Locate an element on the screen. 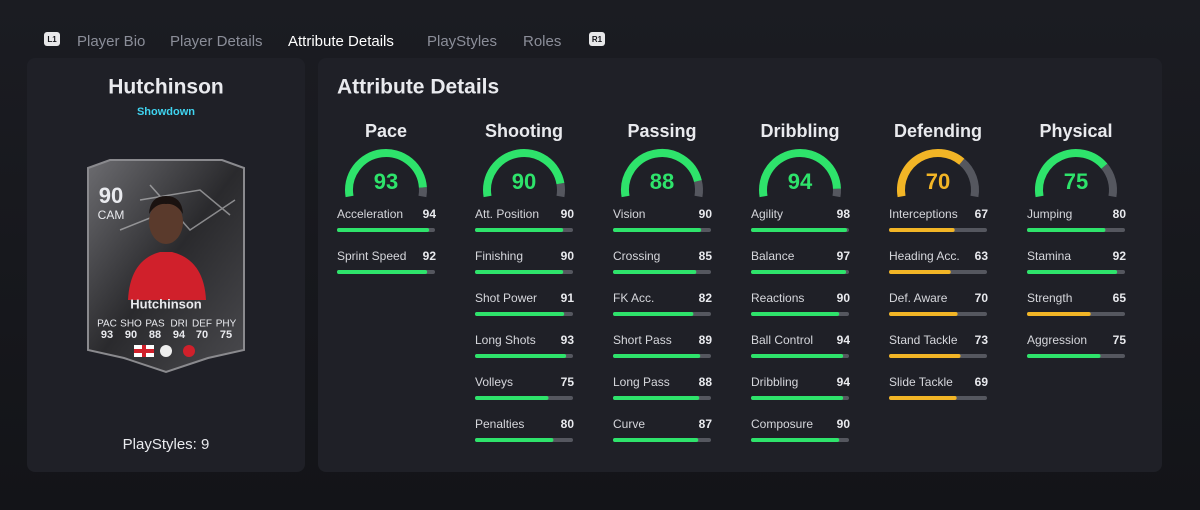 The image size is (1200, 510). attribute-name: Balance is located at coordinates (773, 256).